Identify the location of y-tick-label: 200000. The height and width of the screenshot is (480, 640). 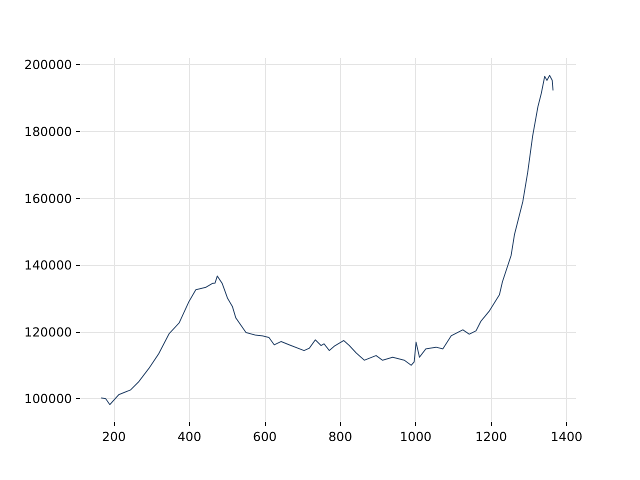
(48, 64).